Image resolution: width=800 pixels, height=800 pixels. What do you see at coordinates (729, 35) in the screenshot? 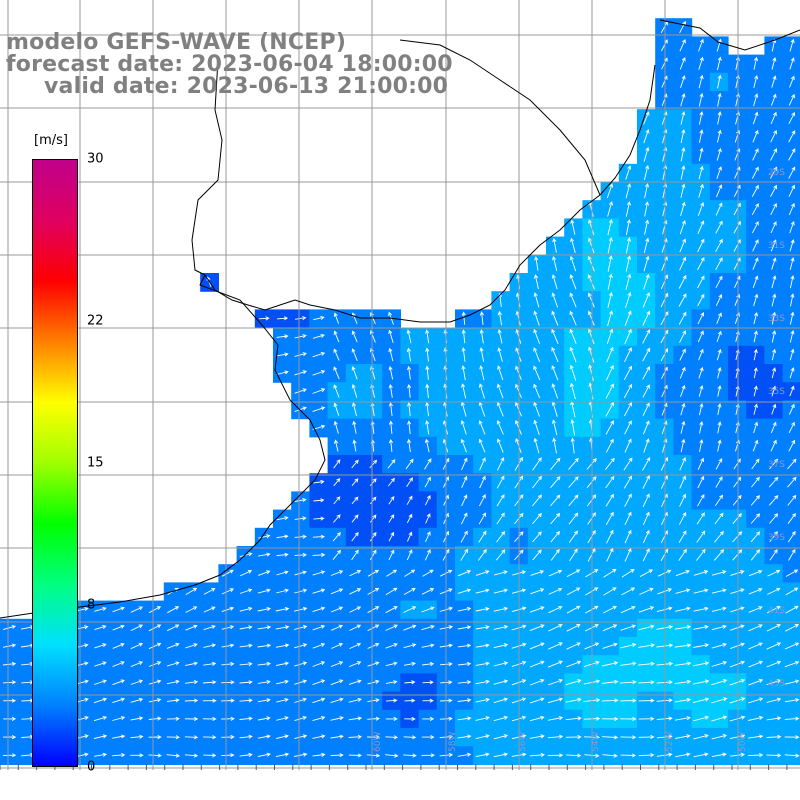
I see `coastline-east` at bounding box center [729, 35].